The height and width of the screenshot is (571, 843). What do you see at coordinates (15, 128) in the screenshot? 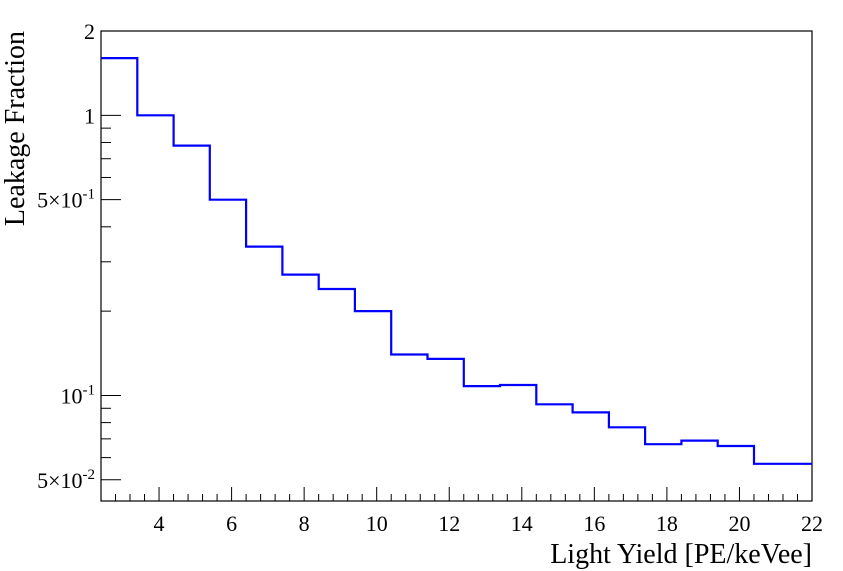
I see `y-axis-title: Leakage Fraction` at bounding box center [15, 128].